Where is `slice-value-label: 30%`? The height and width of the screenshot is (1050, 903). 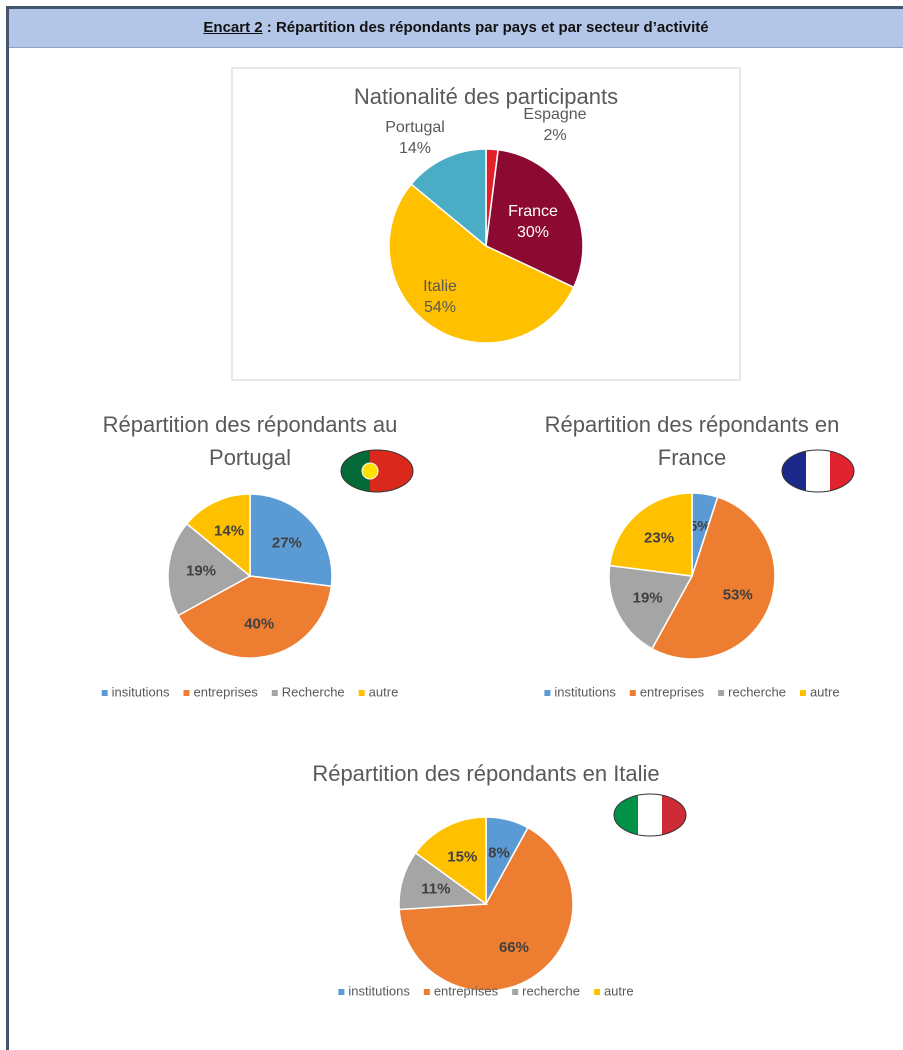
slice-value-label: 30% is located at coordinates (533, 232).